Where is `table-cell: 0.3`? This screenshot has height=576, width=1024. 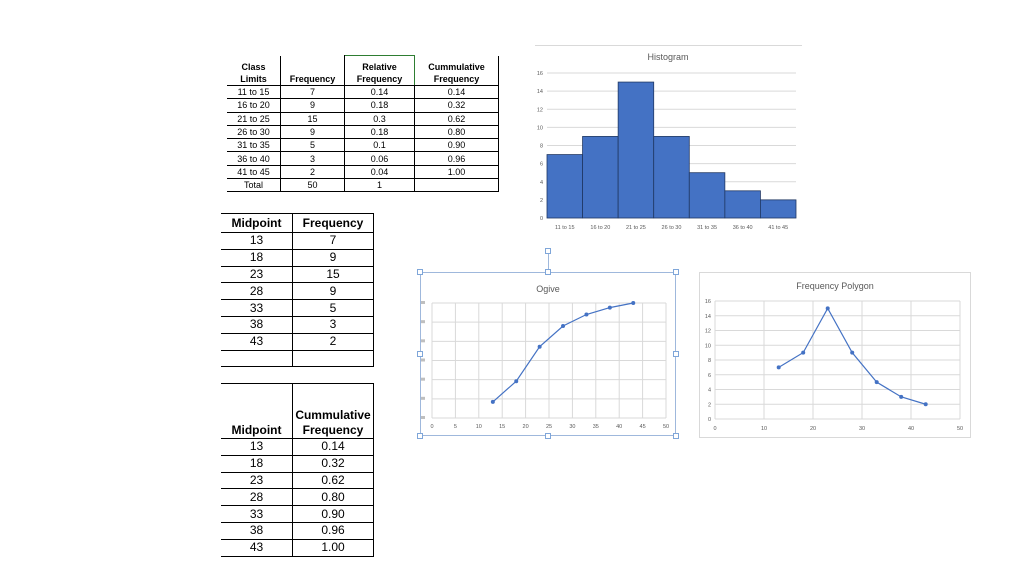 table-cell: 0.3 is located at coordinates (379, 118).